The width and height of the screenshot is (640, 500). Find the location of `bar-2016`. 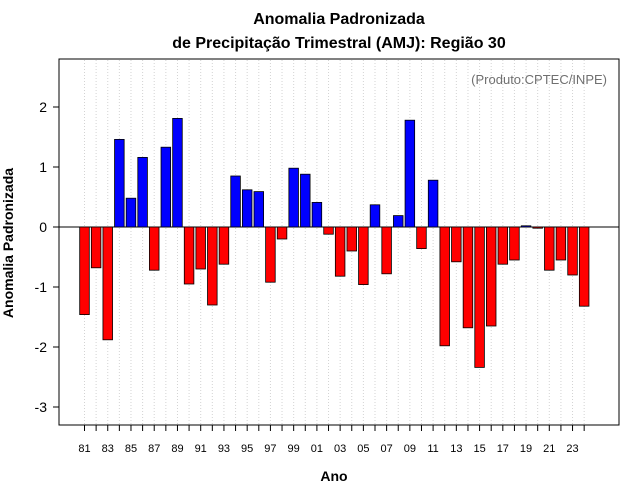

bar-2016 is located at coordinates (491, 276).